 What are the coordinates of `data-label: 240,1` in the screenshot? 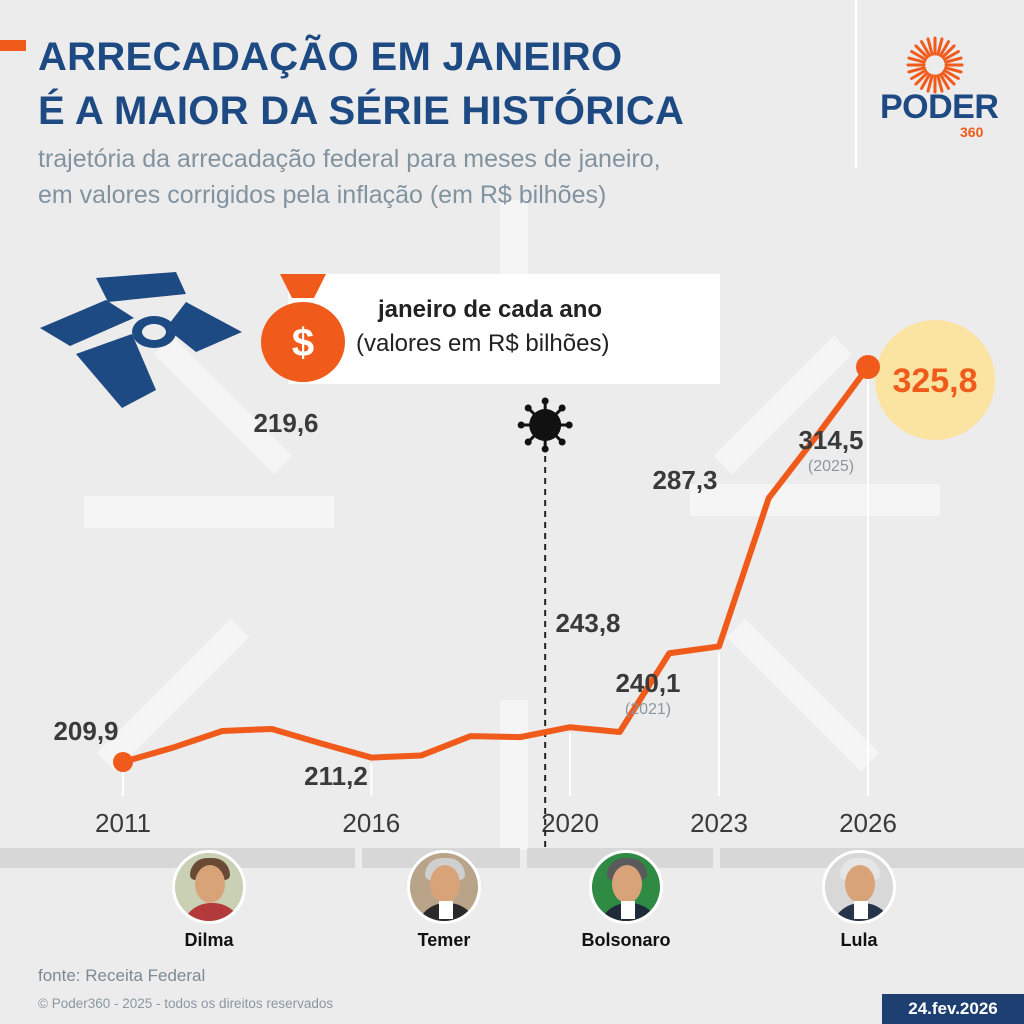 It's located at (647, 683).